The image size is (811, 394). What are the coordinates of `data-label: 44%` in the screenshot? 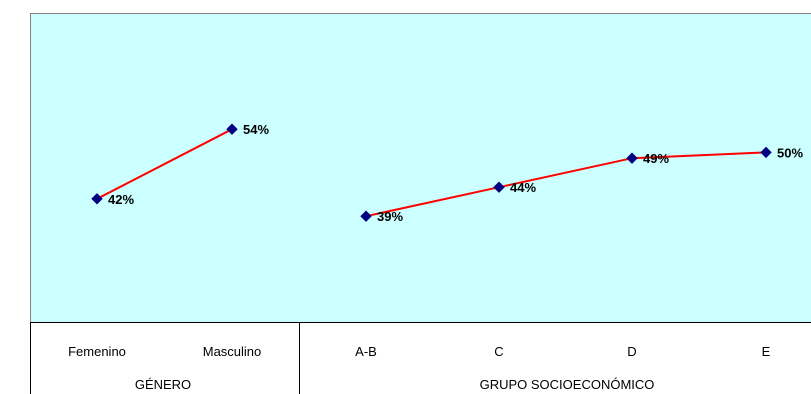 It's located at (523, 187).